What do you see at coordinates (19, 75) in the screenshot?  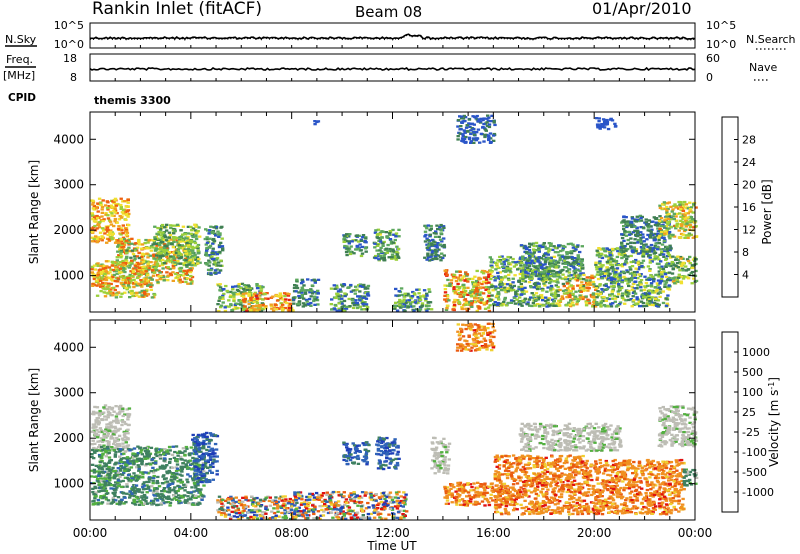 I see `mhz-label: [MHz]` at bounding box center [19, 75].